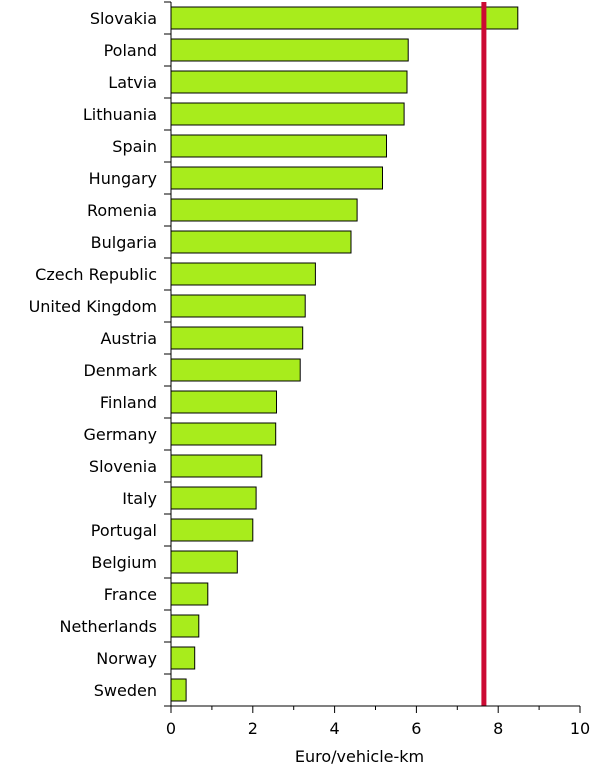 This screenshot has width=597, height=768. What do you see at coordinates (128, 402) in the screenshot?
I see `category-label: Finland` at bounding box center [128, 402].